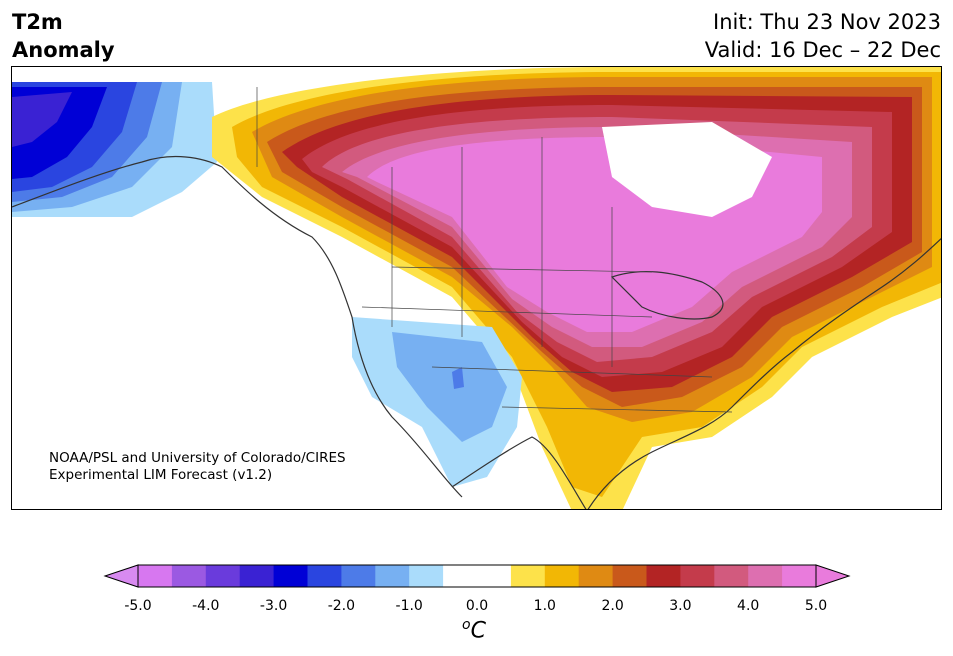 The height and width of the screenshot is (656, 953). Describe the element at coordinates (138, 606) in the screenshot. I see `colorbar-tick-label: -5.0` at that location.